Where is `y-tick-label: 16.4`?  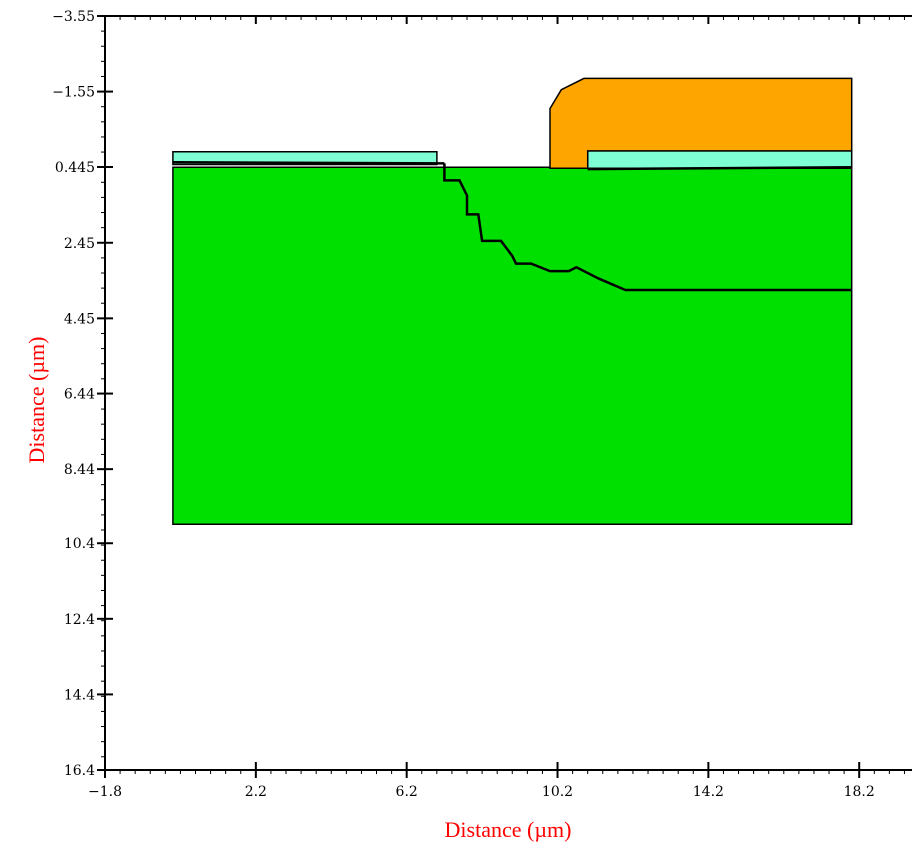 y-tick-label: 16.4 is located at coordinates (79, 771).